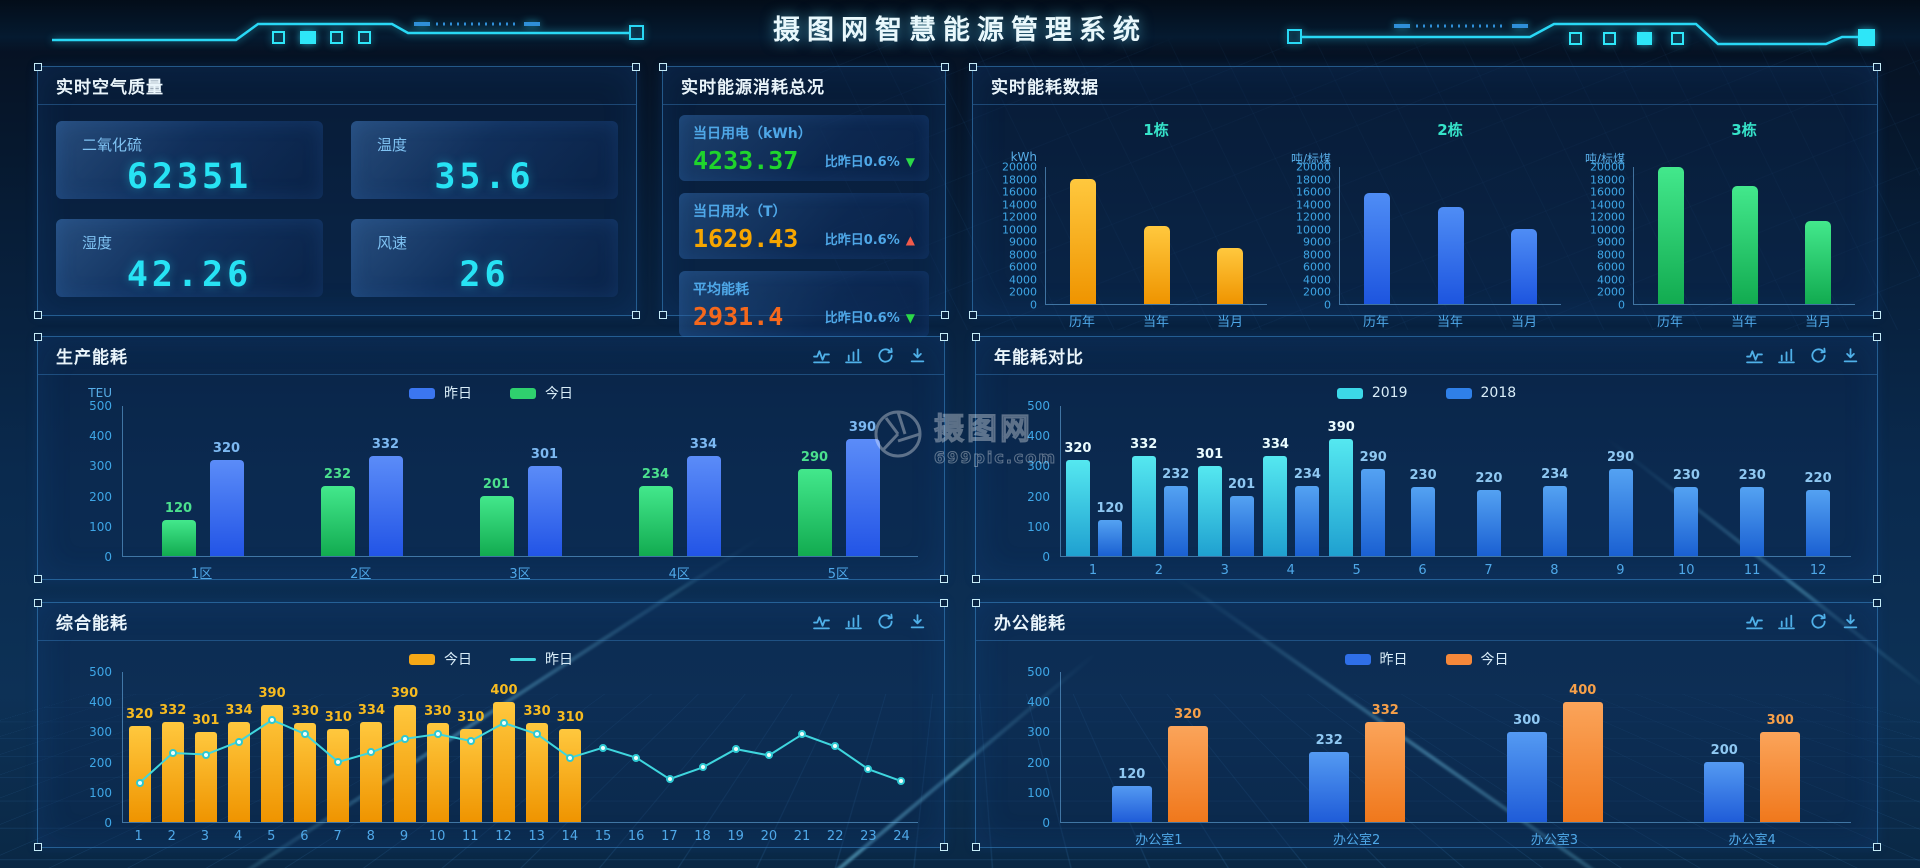 The height and width of the screenshot is (868, 1920). What do you see at coordinates (1242, 484) in the screenshot?
I see `bar-value-label: 201` at bounding box center [1242, 484].